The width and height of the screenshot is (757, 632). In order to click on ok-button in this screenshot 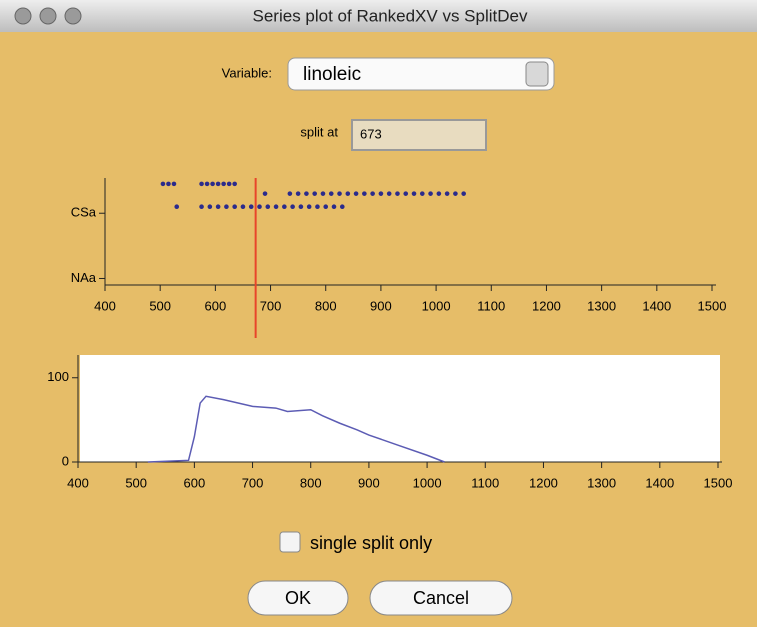, I will do `click(298, 598)`.